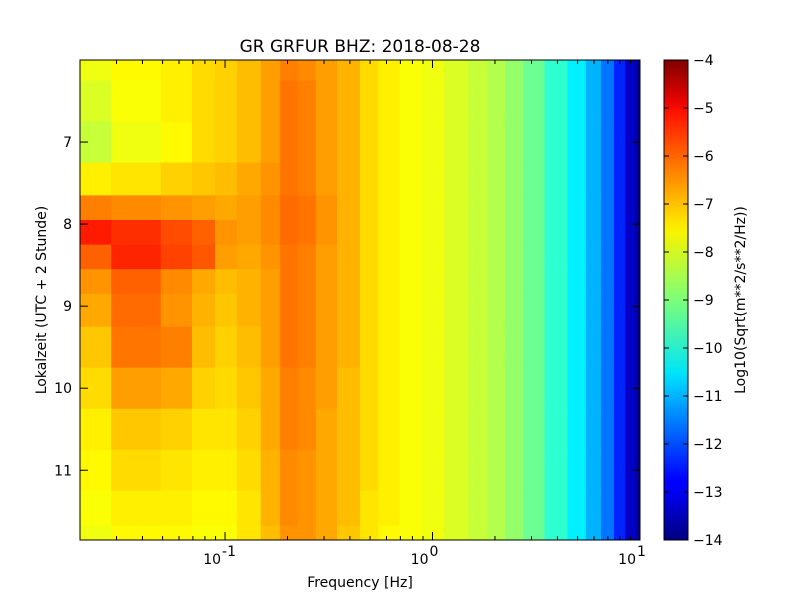  Describe the element at coordinates (67, 225) in the screenshot. I see `y-tick-label: 8` at that location.